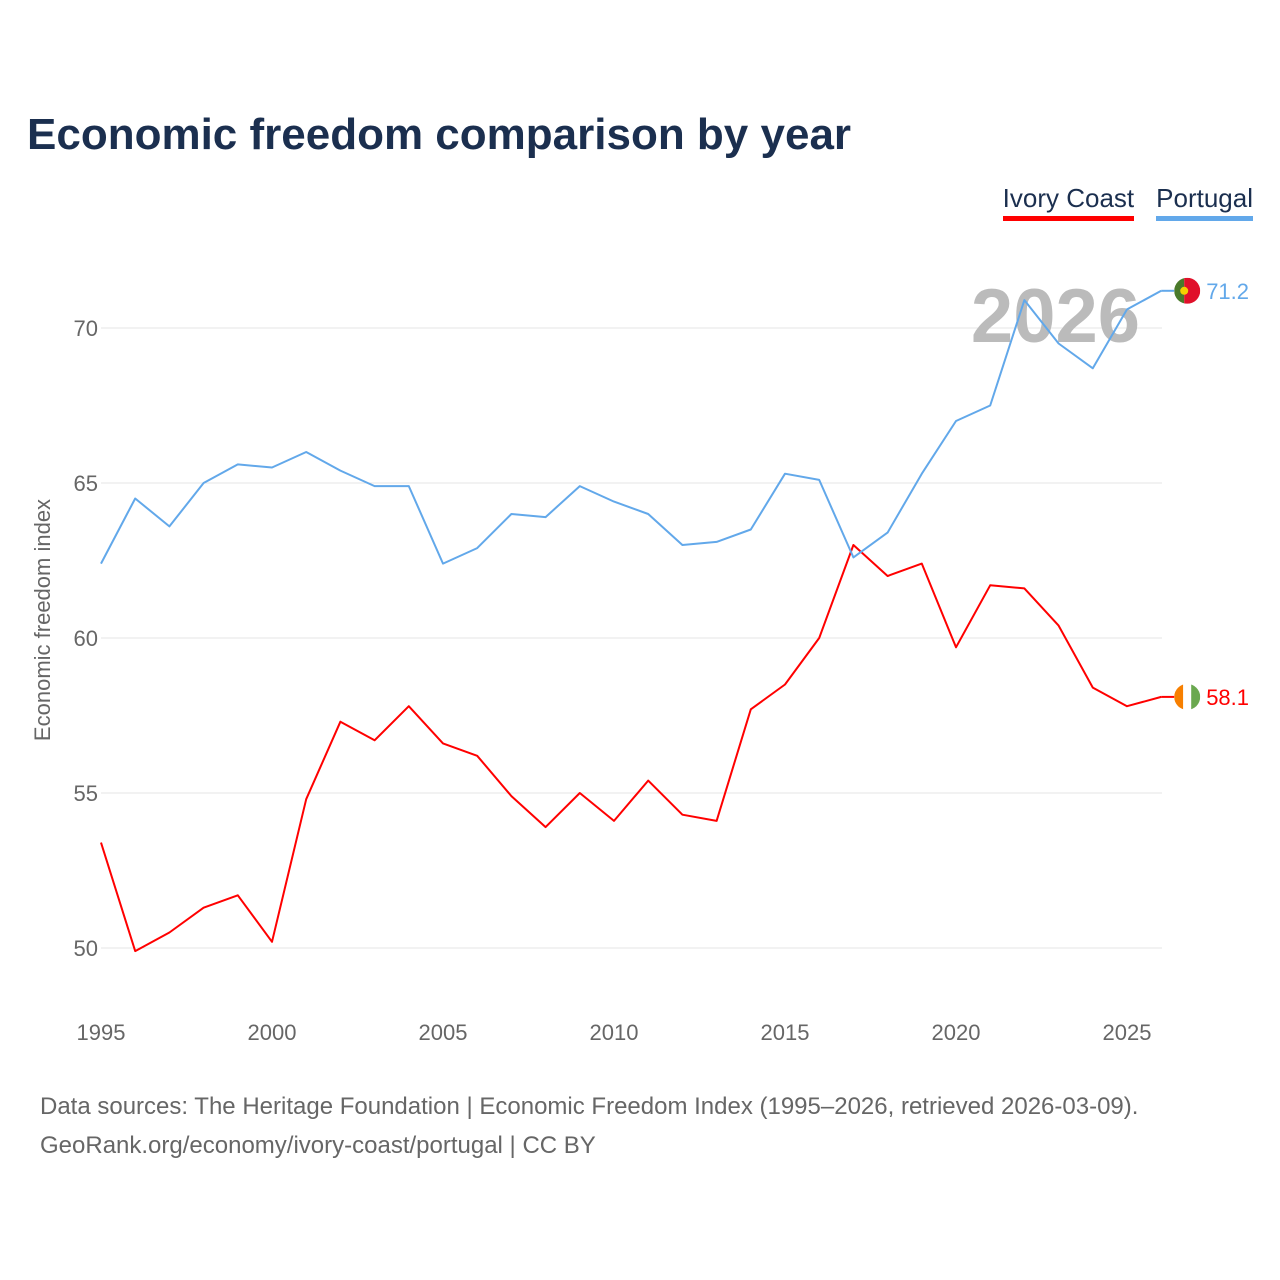 This screenshot has width=1280, height=1280. I want to click on y-tick-label: 60, so click(86, 638).